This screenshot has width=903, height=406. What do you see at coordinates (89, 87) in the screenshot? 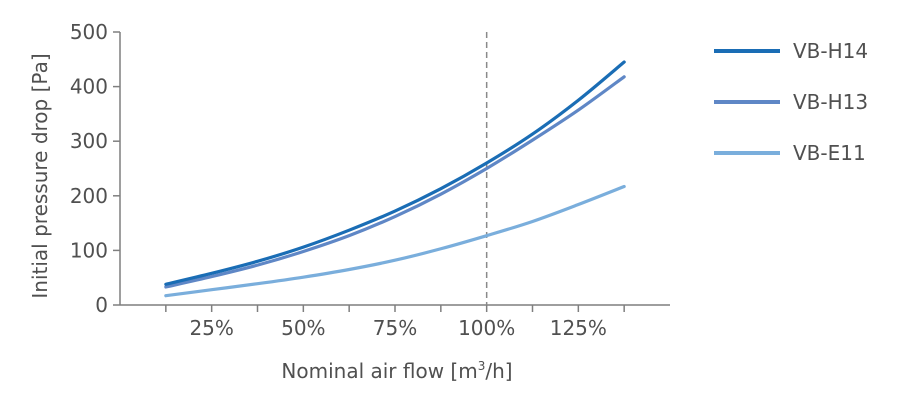
I see `y-tick-label: 400` at bounding box center [89, 87].